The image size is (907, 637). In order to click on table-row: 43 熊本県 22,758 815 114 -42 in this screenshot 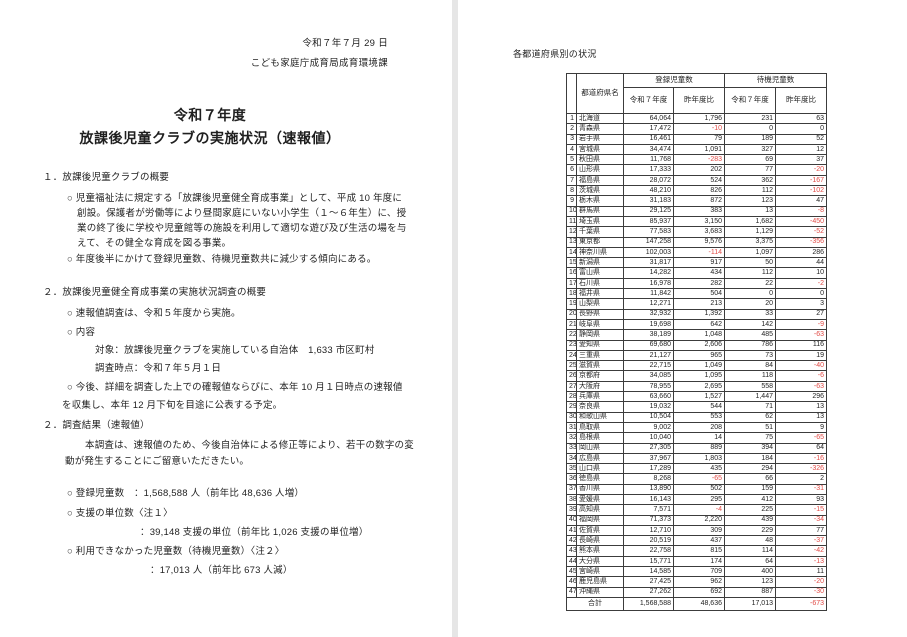, I will do `click(696, 551)`.